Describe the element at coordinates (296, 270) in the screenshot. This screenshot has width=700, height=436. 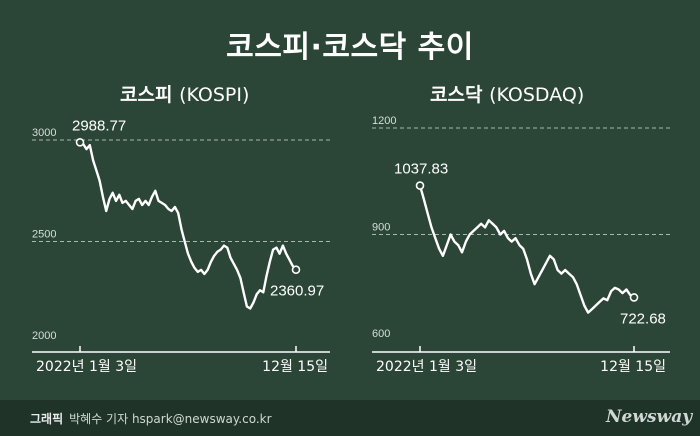
I see `kospi-end-point` at that location.